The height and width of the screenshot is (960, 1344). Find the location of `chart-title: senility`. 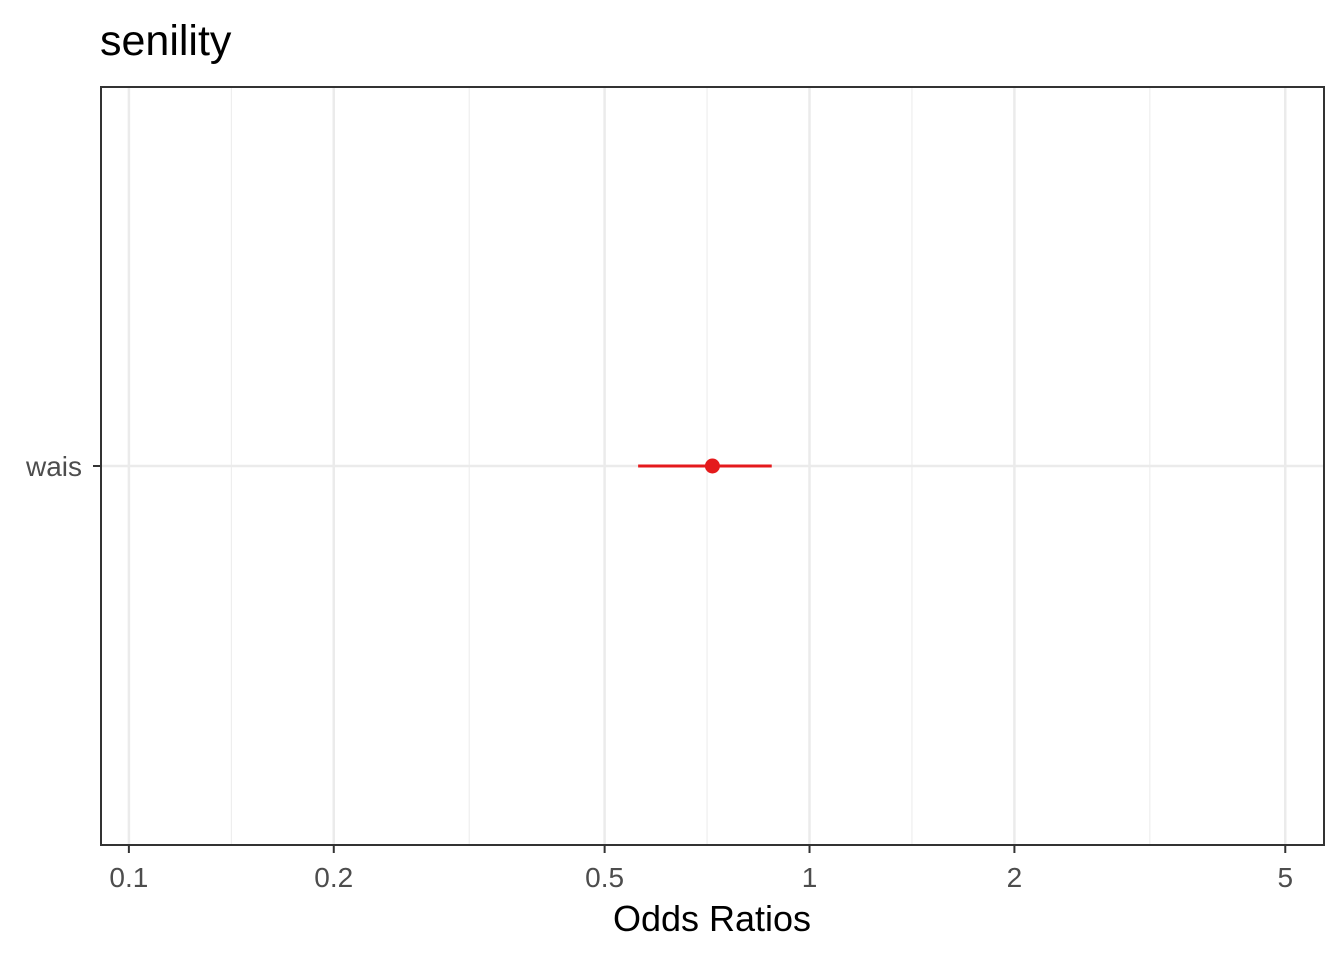

chart-title: senility is located at coordinates (166, 41).